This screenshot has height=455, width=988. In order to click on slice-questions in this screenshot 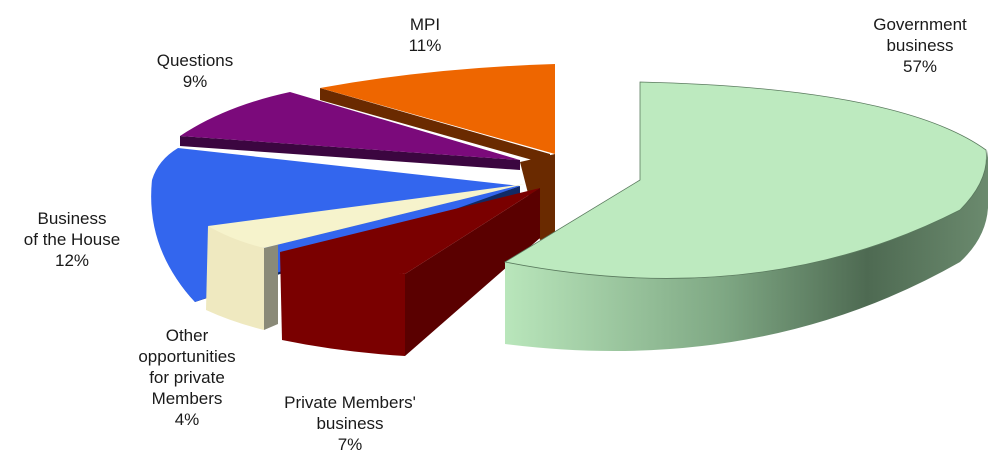, I will do `click(350, 131)`.